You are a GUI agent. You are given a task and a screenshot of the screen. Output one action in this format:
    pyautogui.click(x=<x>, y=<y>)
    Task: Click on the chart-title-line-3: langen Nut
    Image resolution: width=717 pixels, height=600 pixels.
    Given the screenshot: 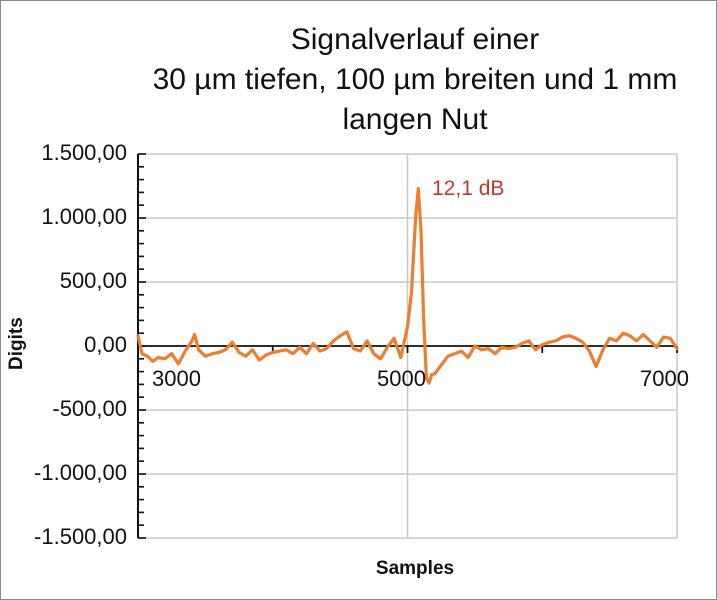 What is the action you would take?
    pyautogui.click(x=415, y=119)
    